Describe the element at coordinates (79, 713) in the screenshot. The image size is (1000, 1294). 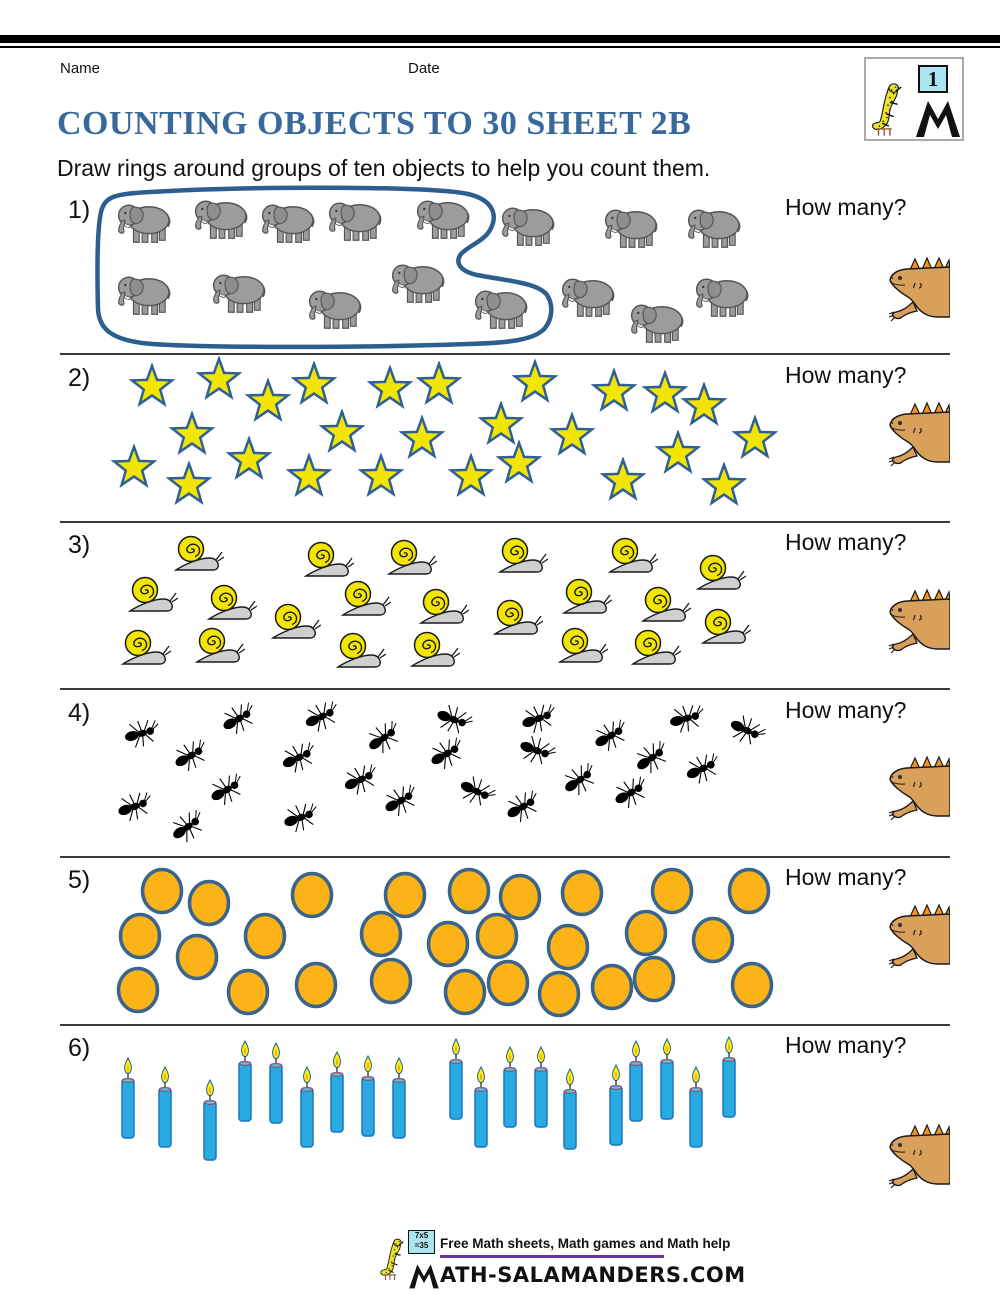
I see `row-4-number: 4)` at that location.